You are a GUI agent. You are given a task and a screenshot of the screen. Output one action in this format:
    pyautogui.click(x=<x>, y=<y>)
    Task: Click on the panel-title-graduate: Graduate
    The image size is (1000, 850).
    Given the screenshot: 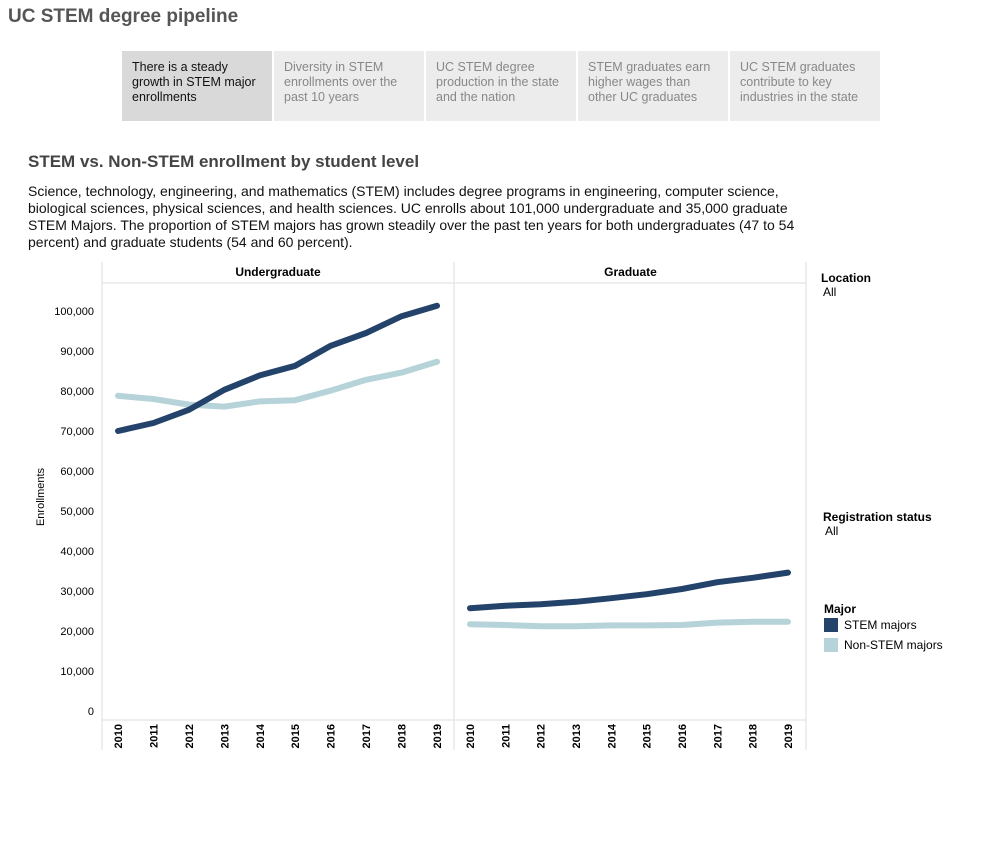 What is the action you would take?
    pyautogui.click(x=630, y=272)
    